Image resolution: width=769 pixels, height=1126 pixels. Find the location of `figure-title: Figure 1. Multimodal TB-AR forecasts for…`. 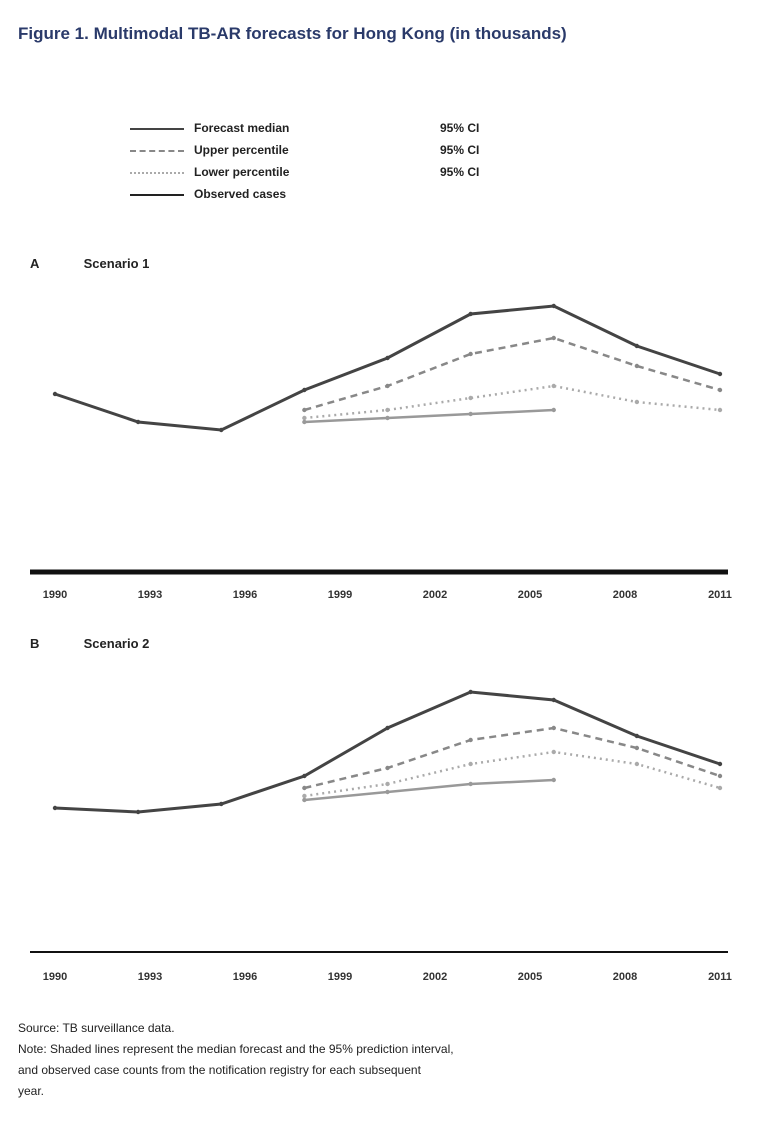

figure-title: Figure 1. Multimodal TB-AR forecasts for… is located at coordinates (292, 33).